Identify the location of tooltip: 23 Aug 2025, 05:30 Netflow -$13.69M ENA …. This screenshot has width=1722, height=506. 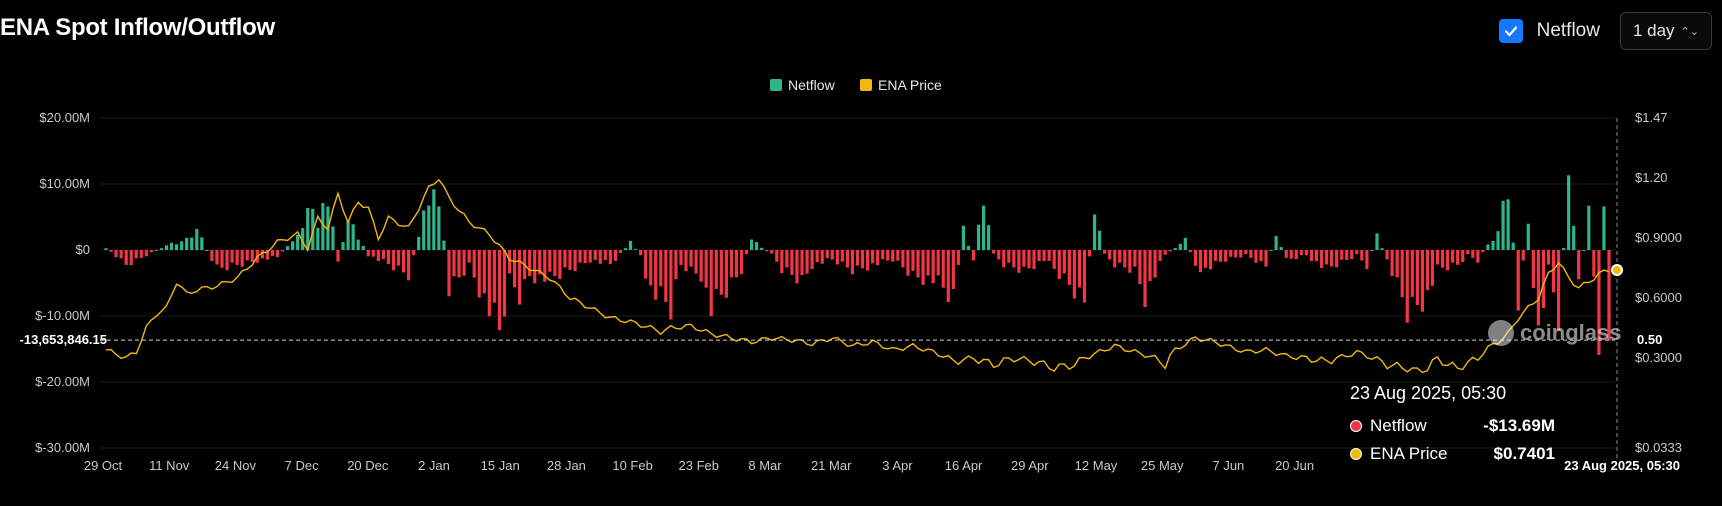
(1452, 423).